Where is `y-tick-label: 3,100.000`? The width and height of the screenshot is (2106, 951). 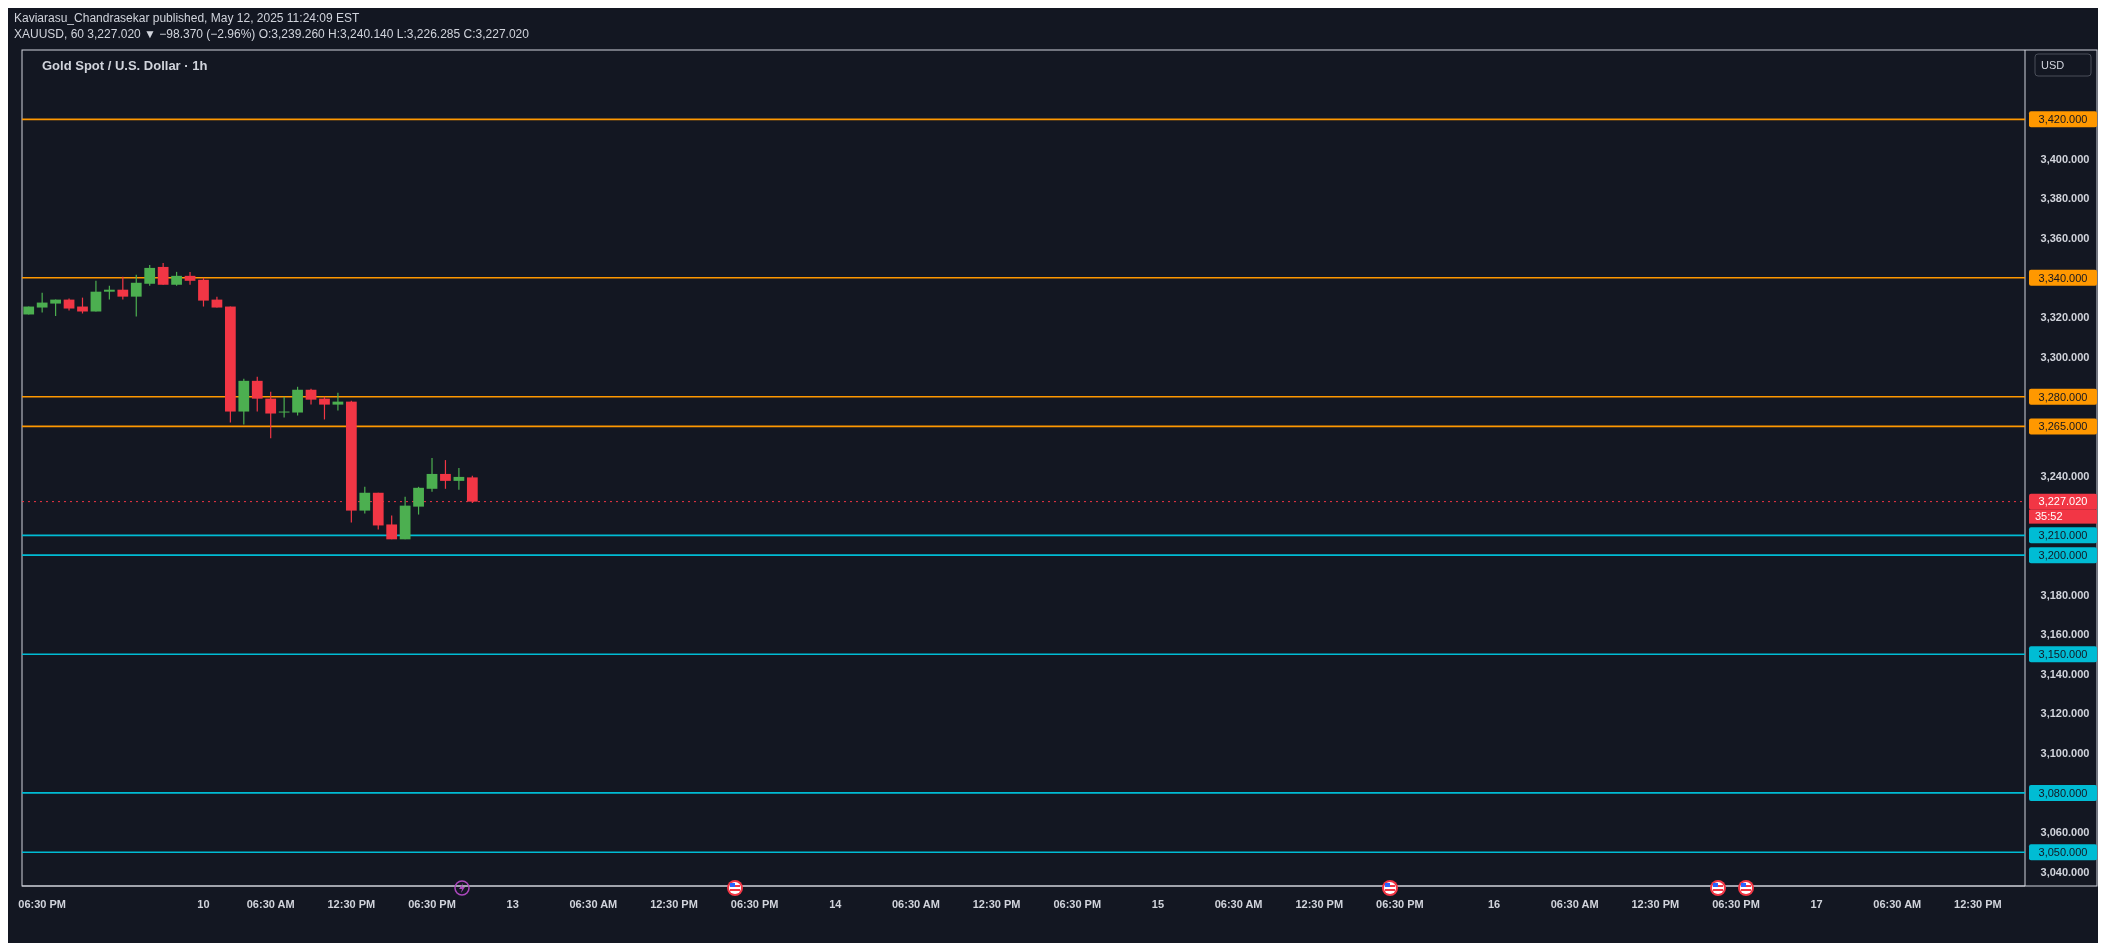
y-tick-label: 3,100.000 is located at coordinates (2065, 753).